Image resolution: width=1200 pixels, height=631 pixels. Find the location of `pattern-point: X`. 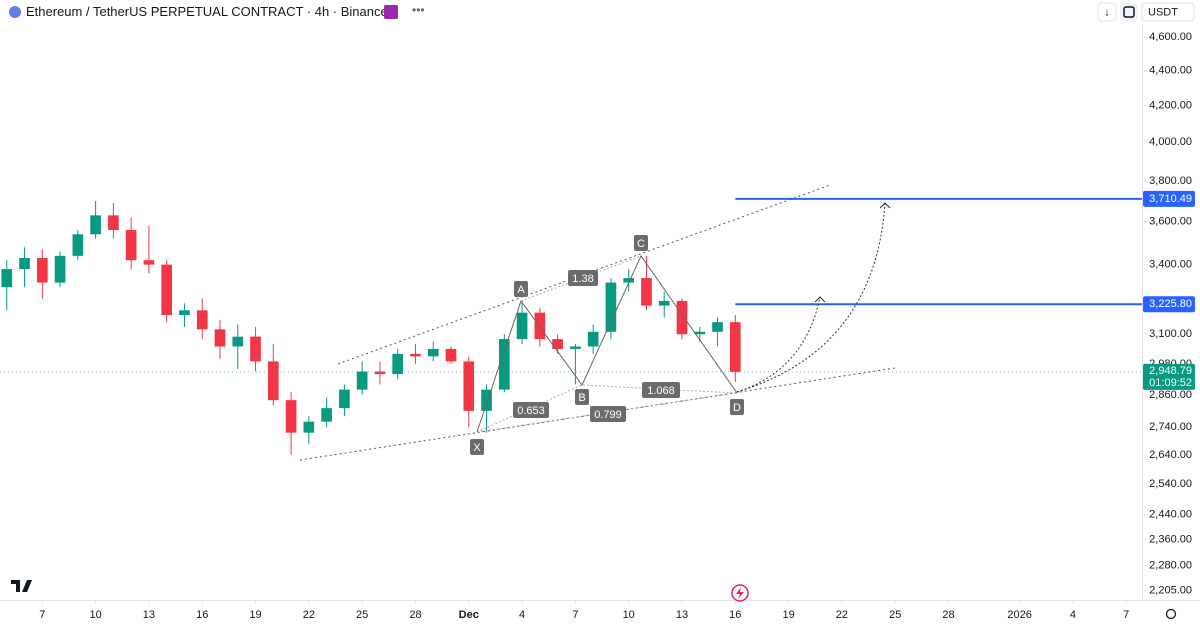

pattern-point: X is located at coordinates (477, 448).